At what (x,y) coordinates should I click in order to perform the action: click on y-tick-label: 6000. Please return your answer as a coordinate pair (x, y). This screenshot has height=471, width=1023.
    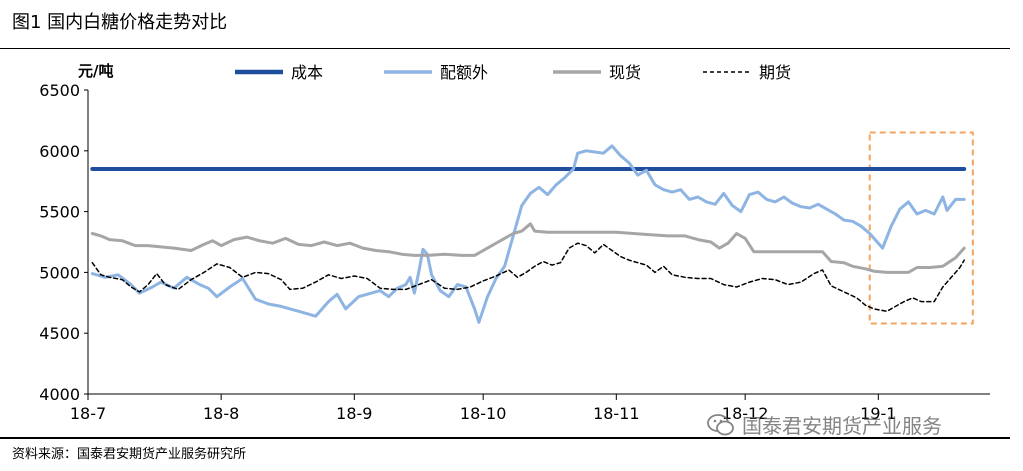
    Looking at the image, I should click on (59, 151).